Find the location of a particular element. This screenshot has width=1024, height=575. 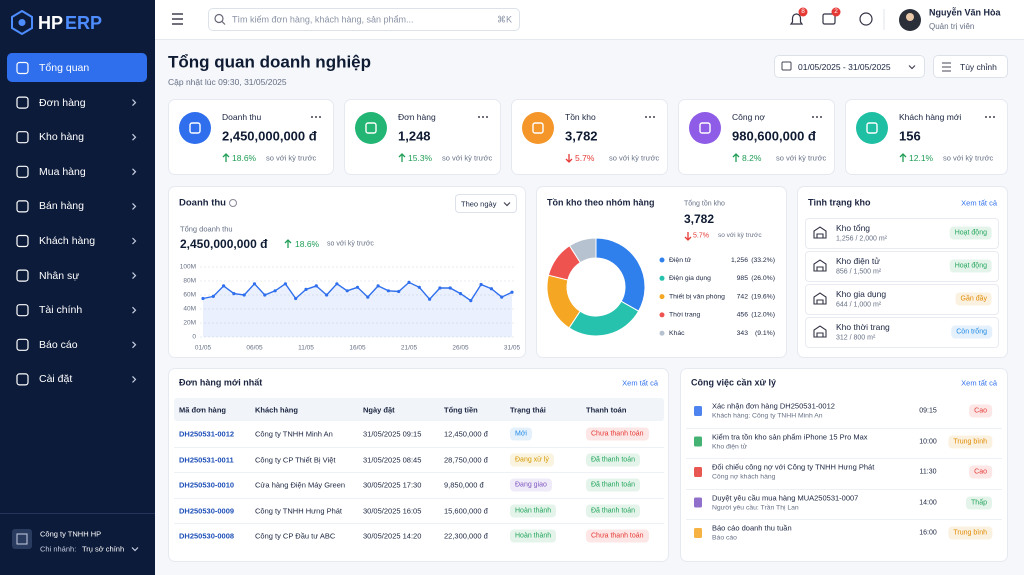

kpi-value: 980,600,000 đ is located at coordinates (774, 136).